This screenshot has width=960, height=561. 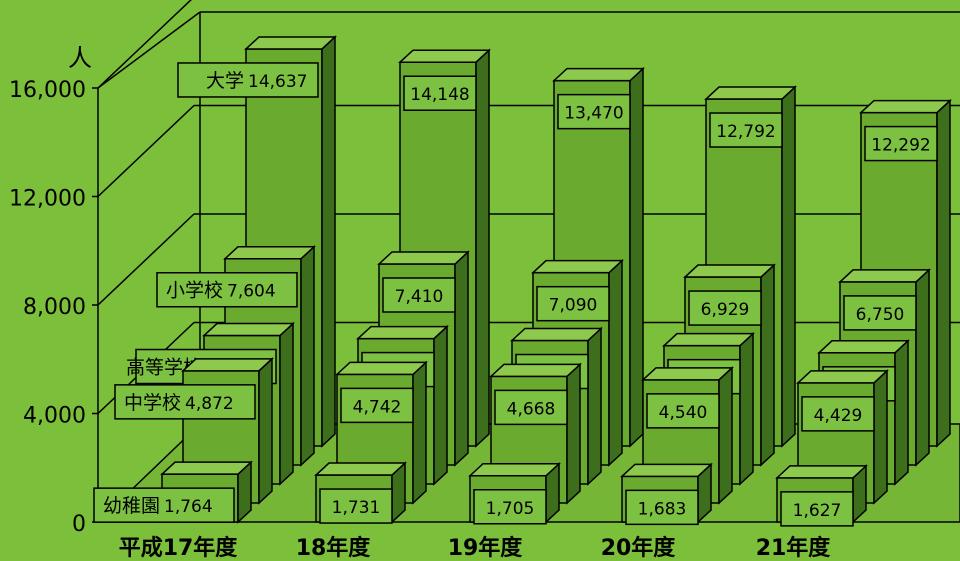 What do you see at coordinates (687, 435) in the screenshot?
I see `bar: 4,540` at bounding box center [687, 435].